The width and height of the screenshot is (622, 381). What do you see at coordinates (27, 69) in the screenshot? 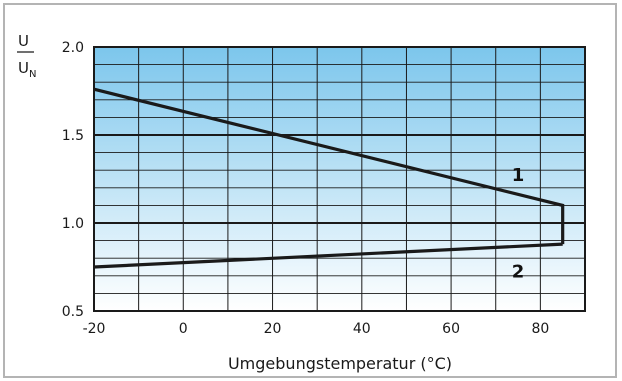
I see `y-label-denominator: UN` at bounding box center [27, 69].